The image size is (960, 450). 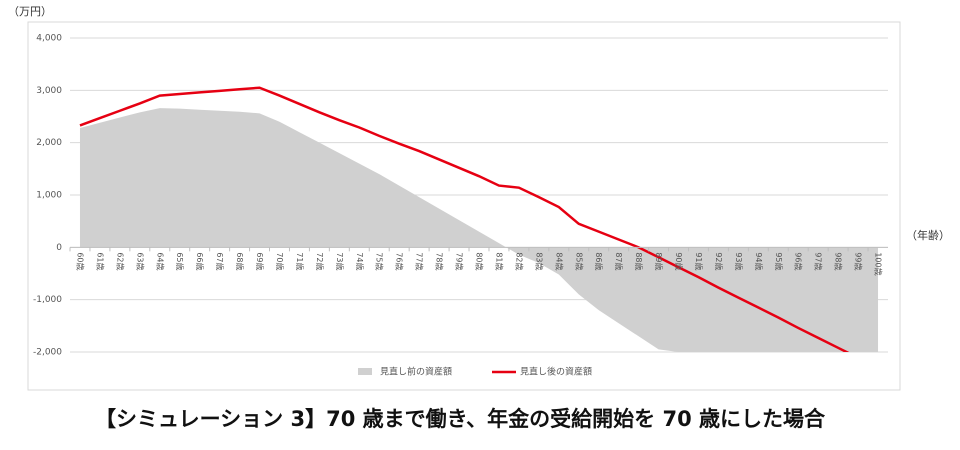 What do you see at coordinates (100, 261) in the screenshot?
I see `x-tick-label: 61歳` at bounding box center [100, 261].